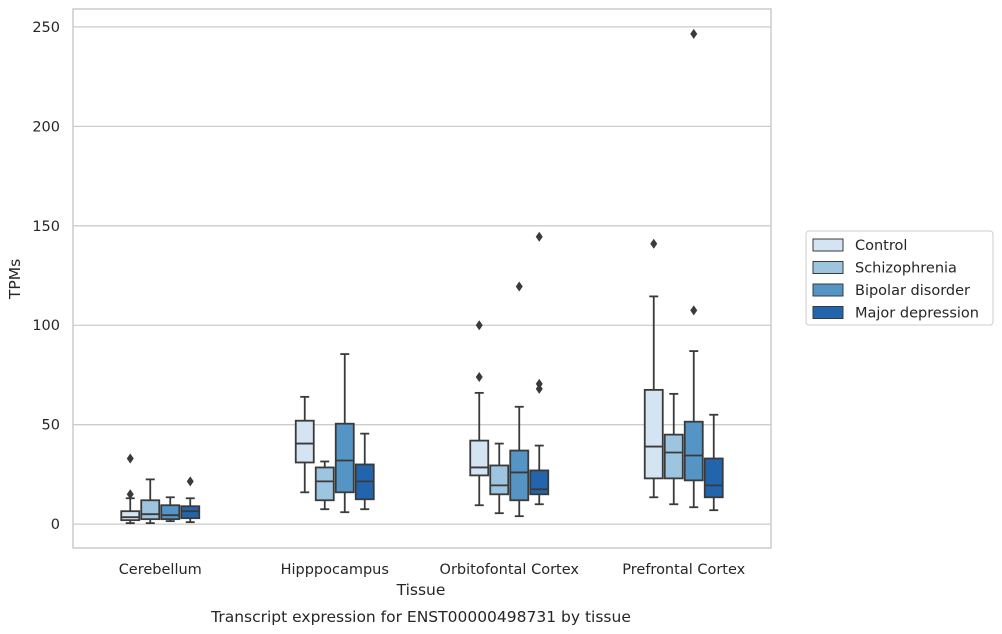 The height and width of the screenshot is (634, 1002). Describe the element at coordinates (906, 269) in the screenshot. I see `legend-label: Schizophrenia` at that location.